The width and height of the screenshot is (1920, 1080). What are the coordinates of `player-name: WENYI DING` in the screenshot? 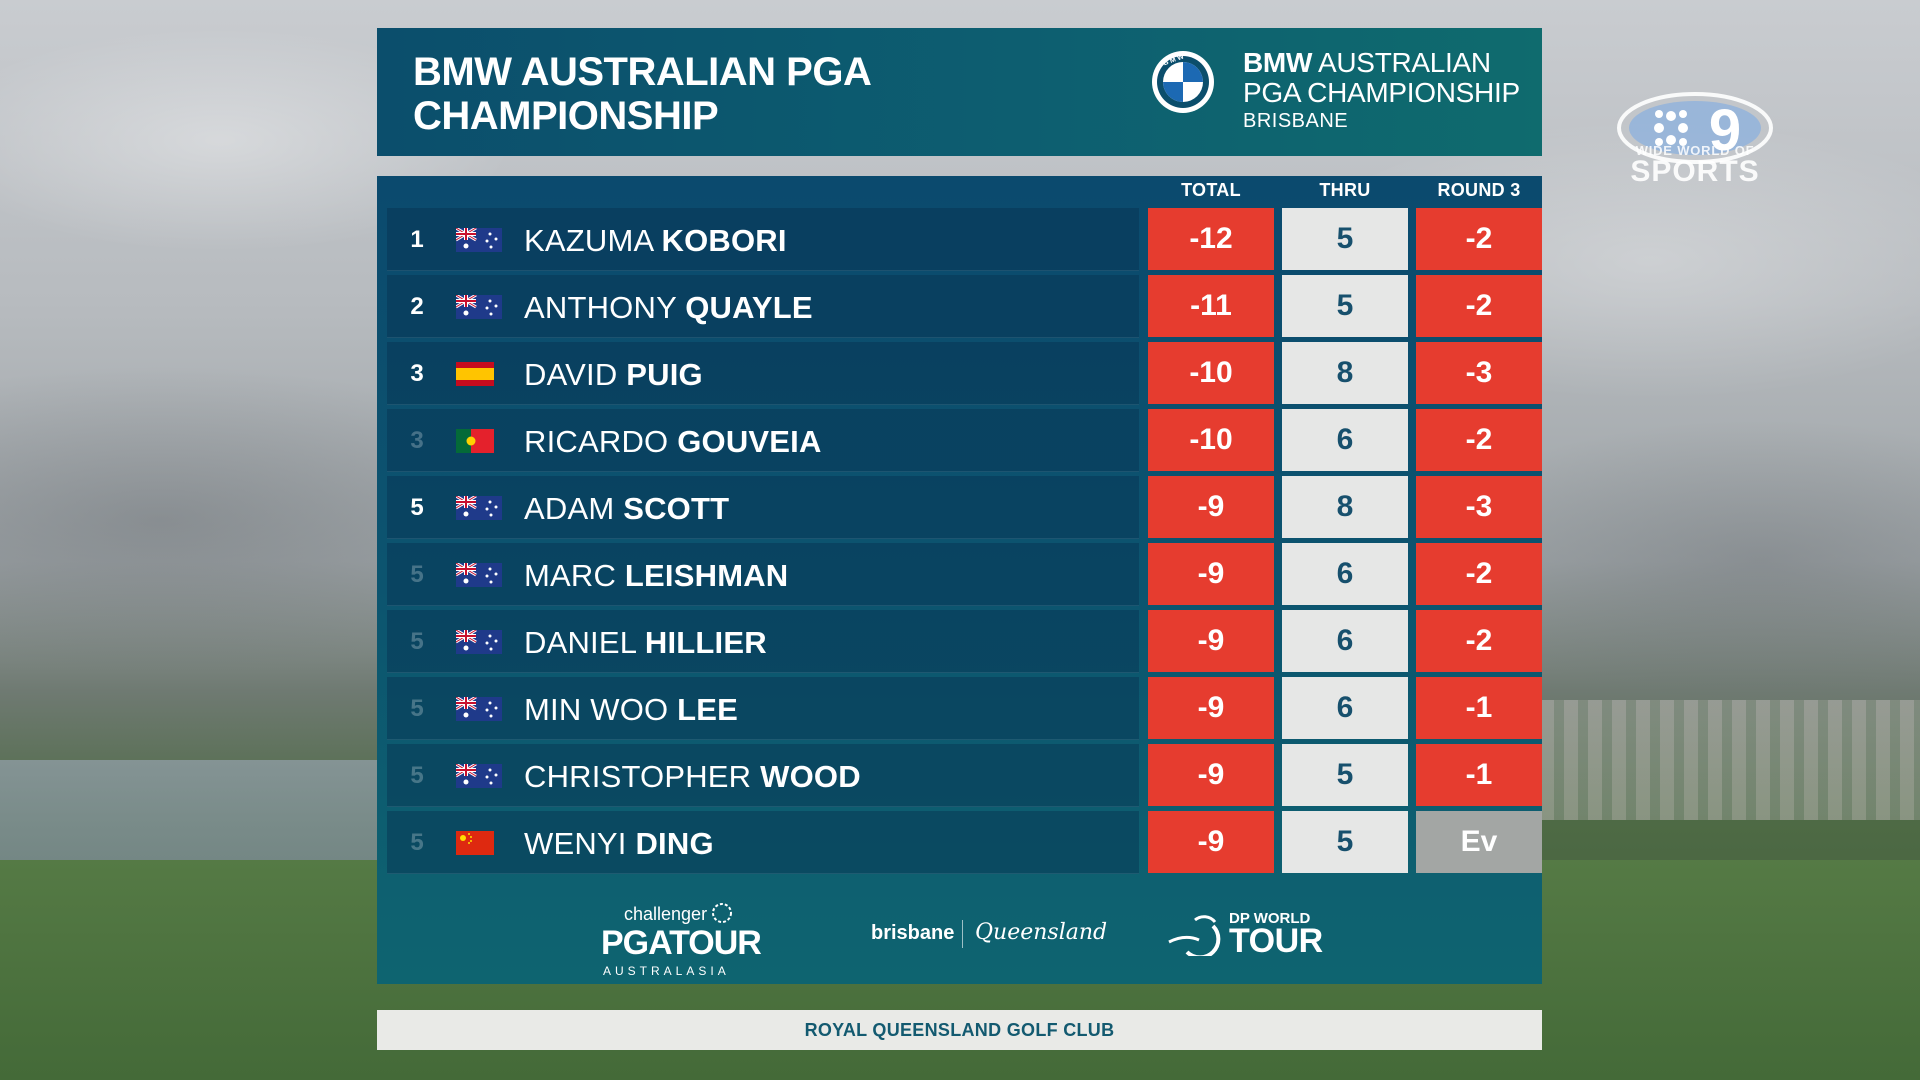 It's located at (619, 844).